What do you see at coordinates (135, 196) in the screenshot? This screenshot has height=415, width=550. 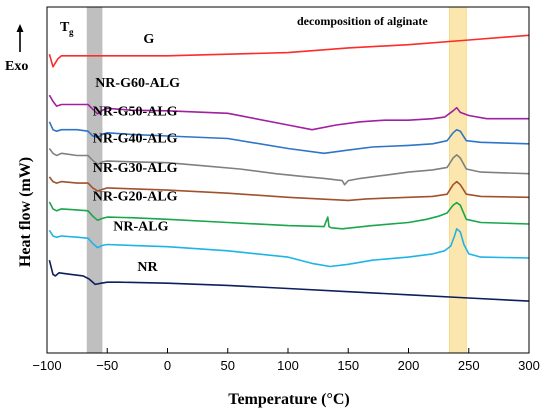 I see `series-label-nr-g20-alg: NR-G20-ALG` at bounding box center [135, 196].